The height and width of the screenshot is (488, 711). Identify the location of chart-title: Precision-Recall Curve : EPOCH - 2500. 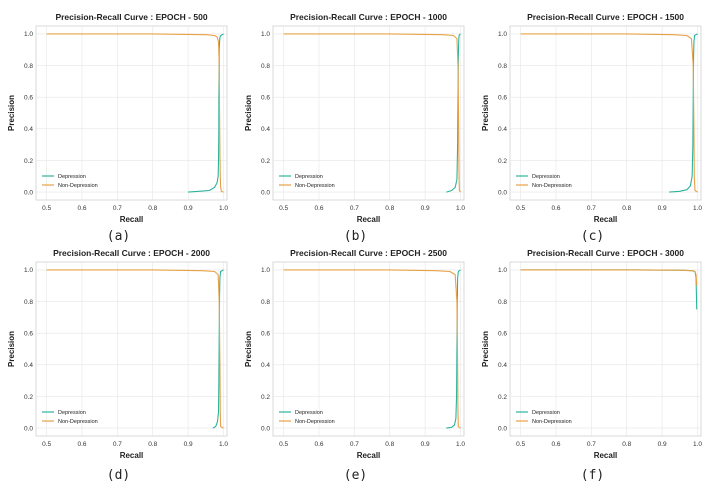
(368, 253).